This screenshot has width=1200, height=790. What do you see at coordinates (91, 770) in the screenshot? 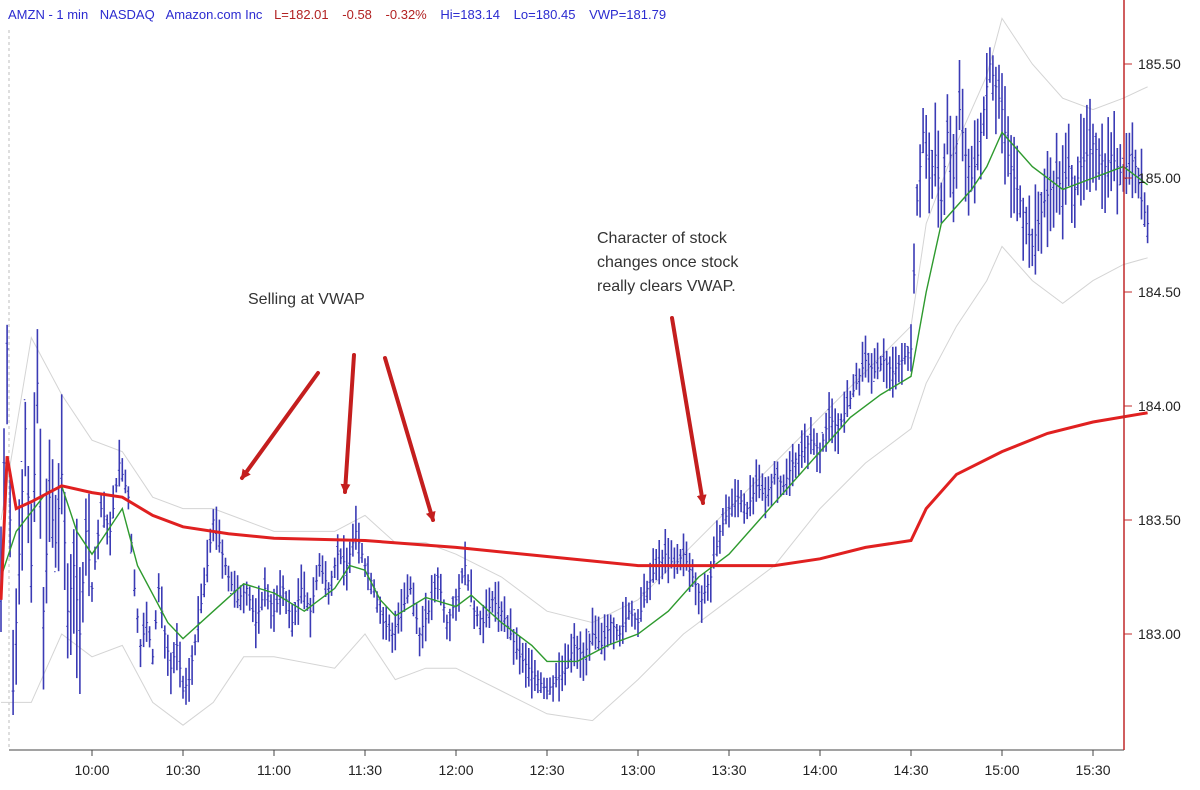
I see `x-tick-label: 10:00` at bounding box center [91, 770].